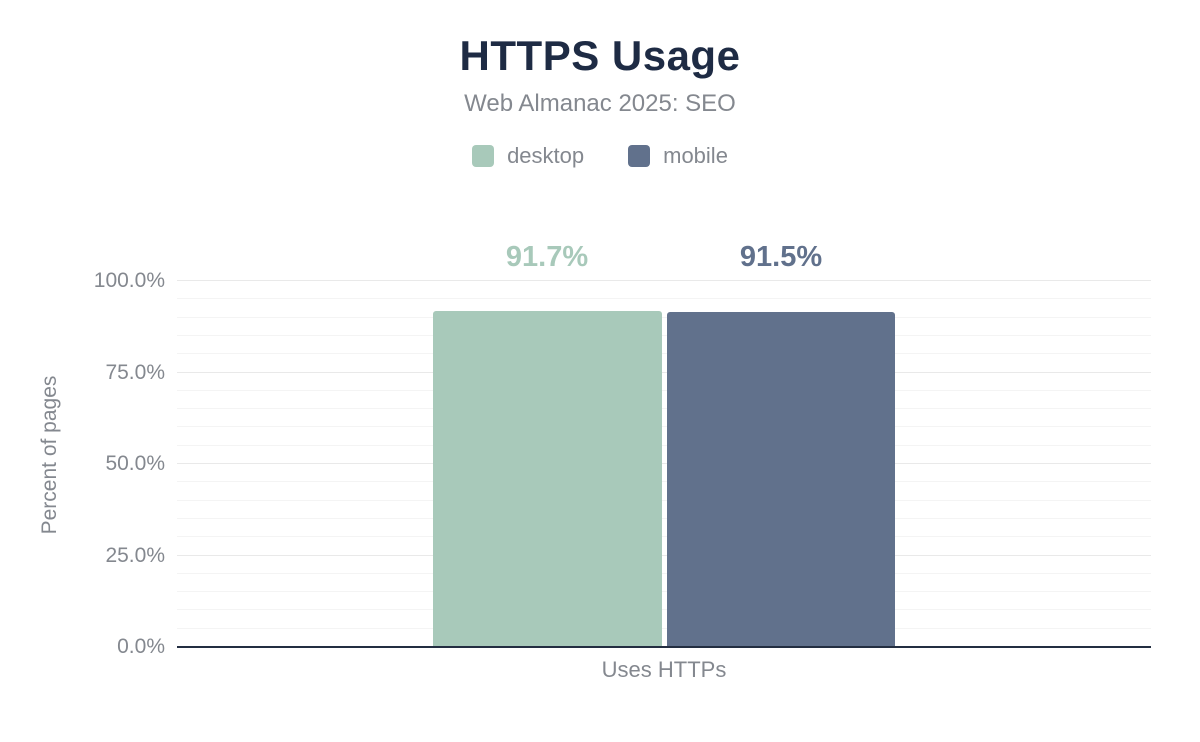 This screenshot has width=1200, height=742. What do you see at coordinates (547, 479) in the screenshot?
I see `bar-desktop` at bounding box center [547, 479].